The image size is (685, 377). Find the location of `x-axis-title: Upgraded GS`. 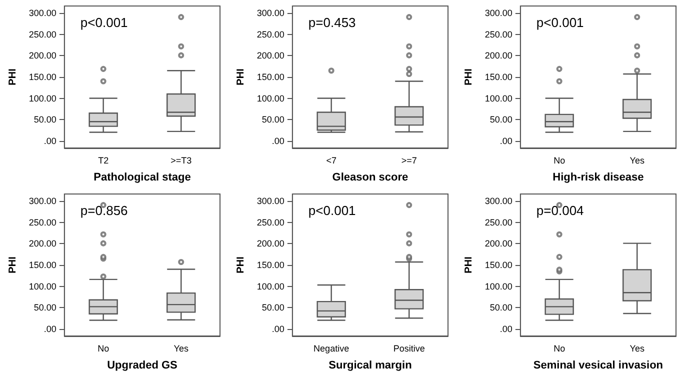

x-axis-title: Upgraded GS is located at coordinates (142, 366).